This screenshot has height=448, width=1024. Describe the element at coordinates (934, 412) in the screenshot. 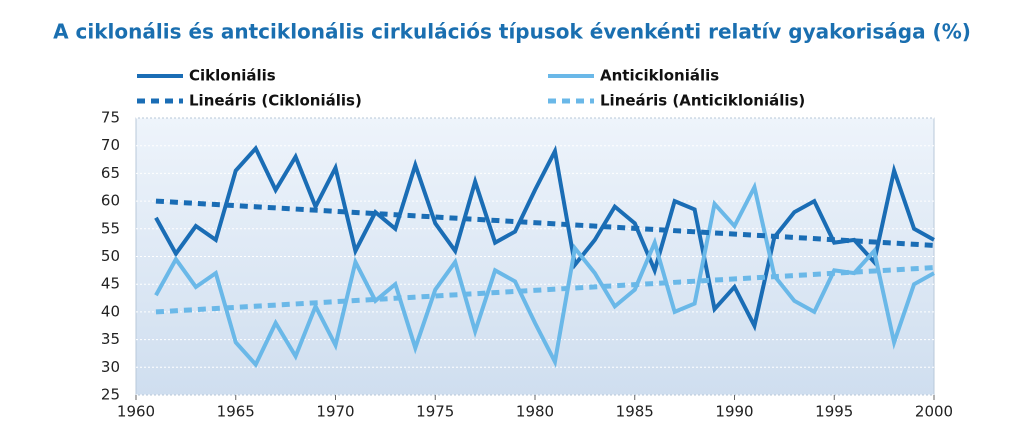

I see `x-tick-label: 2000` at that location.